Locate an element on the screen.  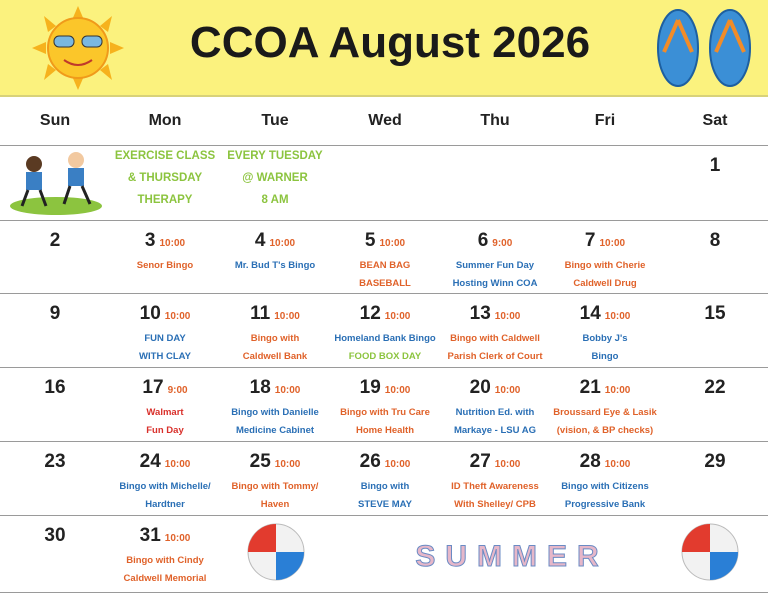
day-cell-header: 19 10:00 is located at coordinates (385, 388).